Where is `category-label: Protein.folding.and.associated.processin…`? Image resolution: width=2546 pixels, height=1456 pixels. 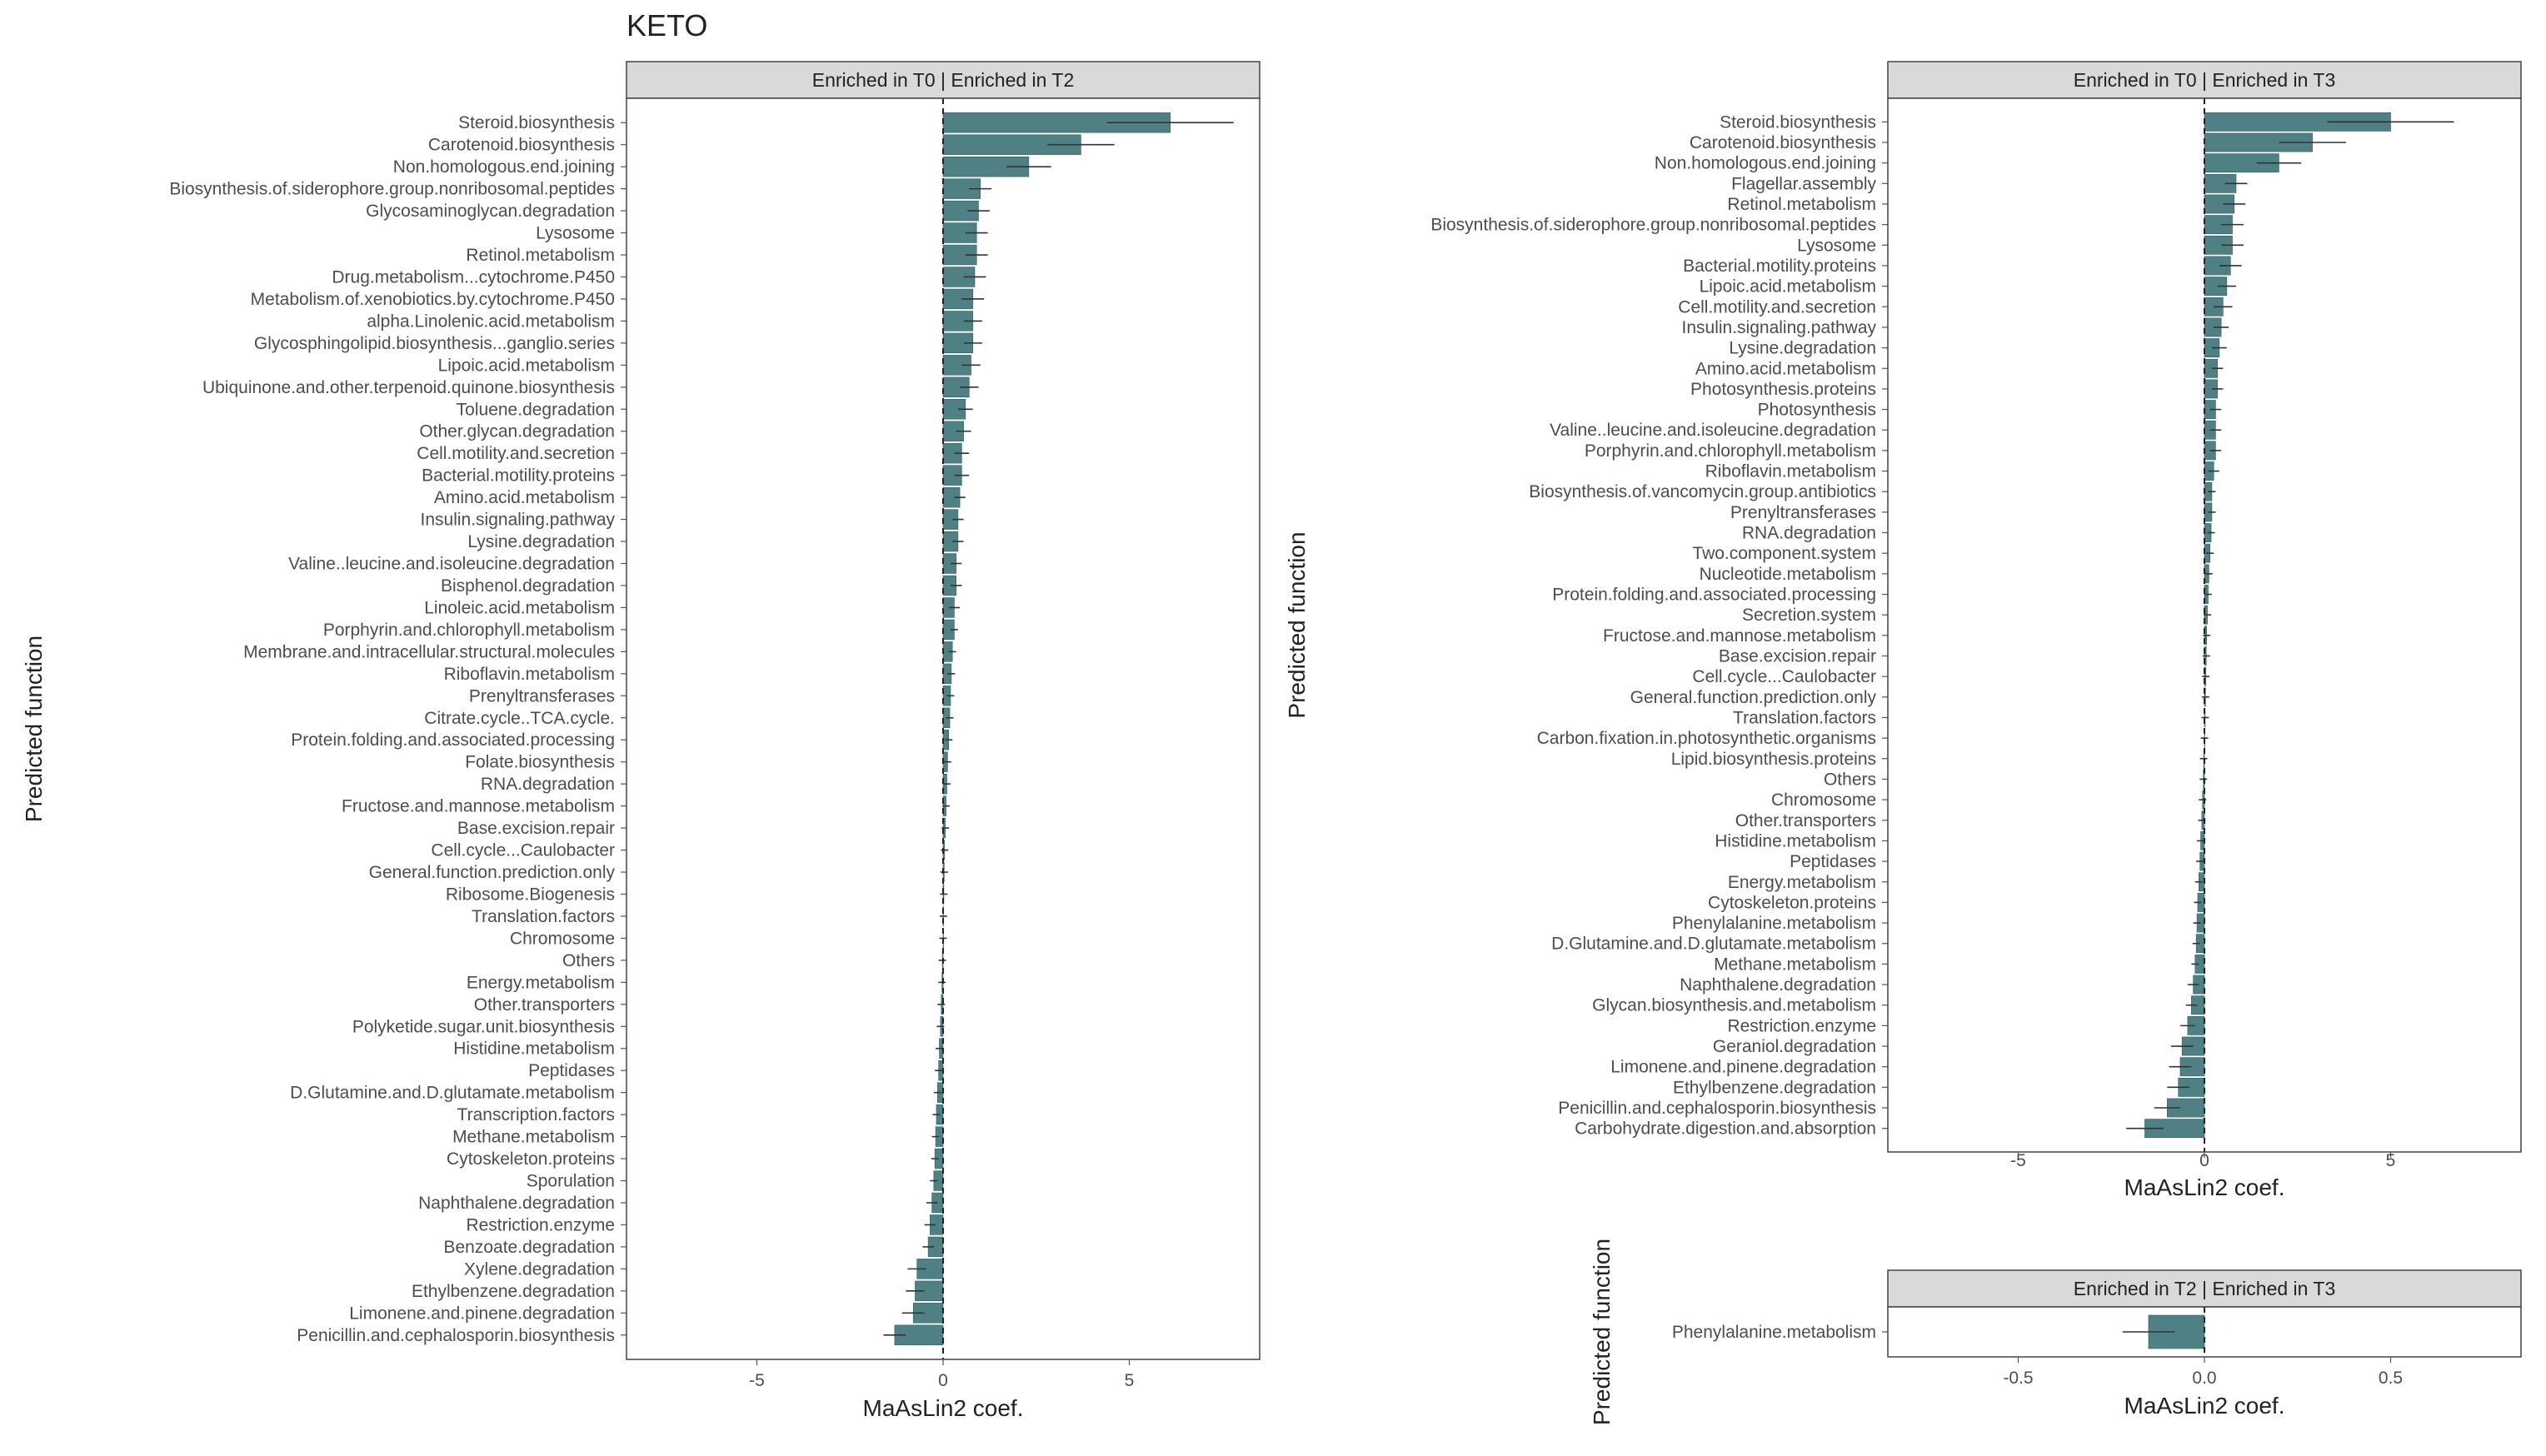
category-label: Protein.folding.and.associated.processin… is located at coordinates (453, 740).